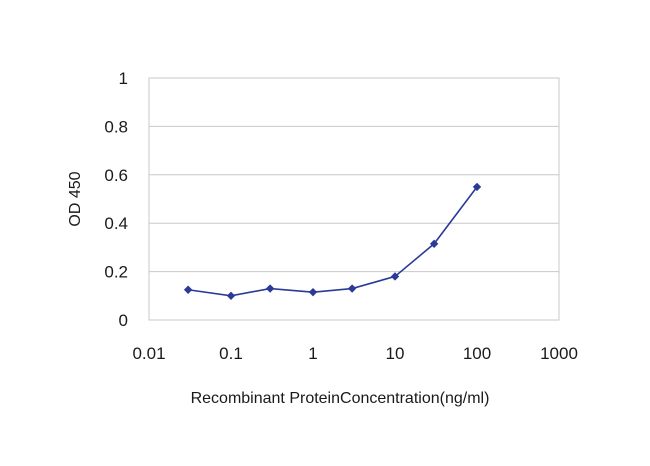  Describe the element at coordinates (395, 353) in the screenshot. I see `x-tick-label: 10` at that location.